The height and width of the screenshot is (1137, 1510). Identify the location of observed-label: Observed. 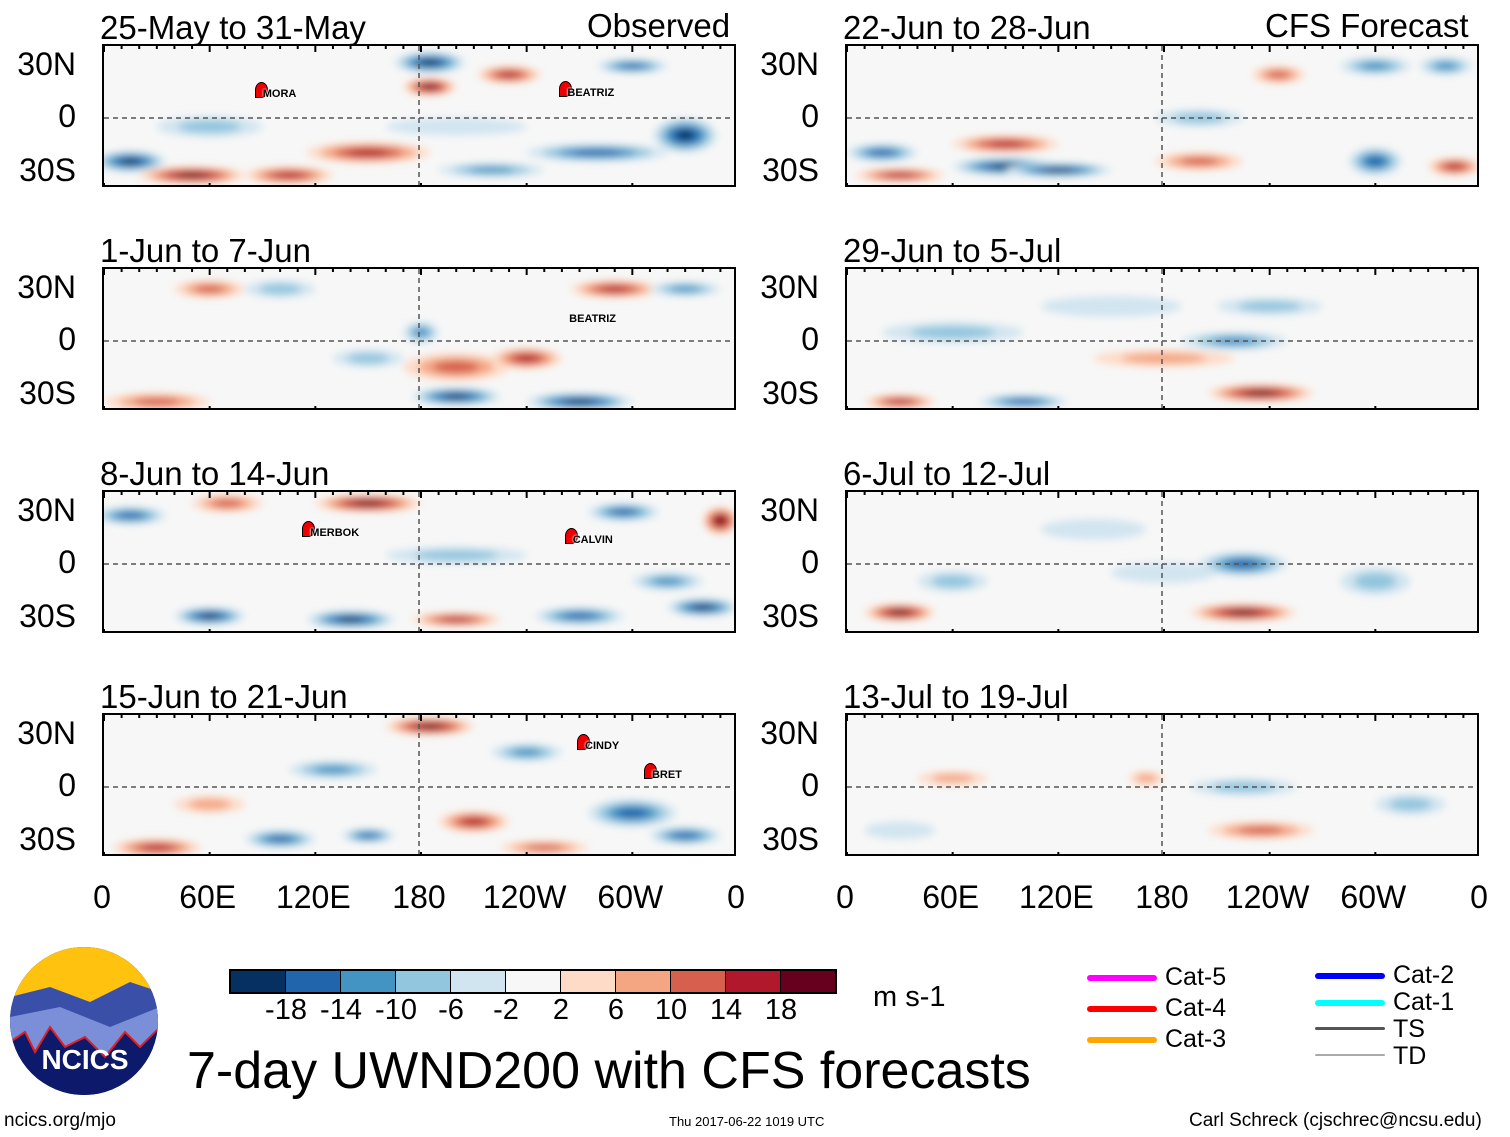
(659, 25).